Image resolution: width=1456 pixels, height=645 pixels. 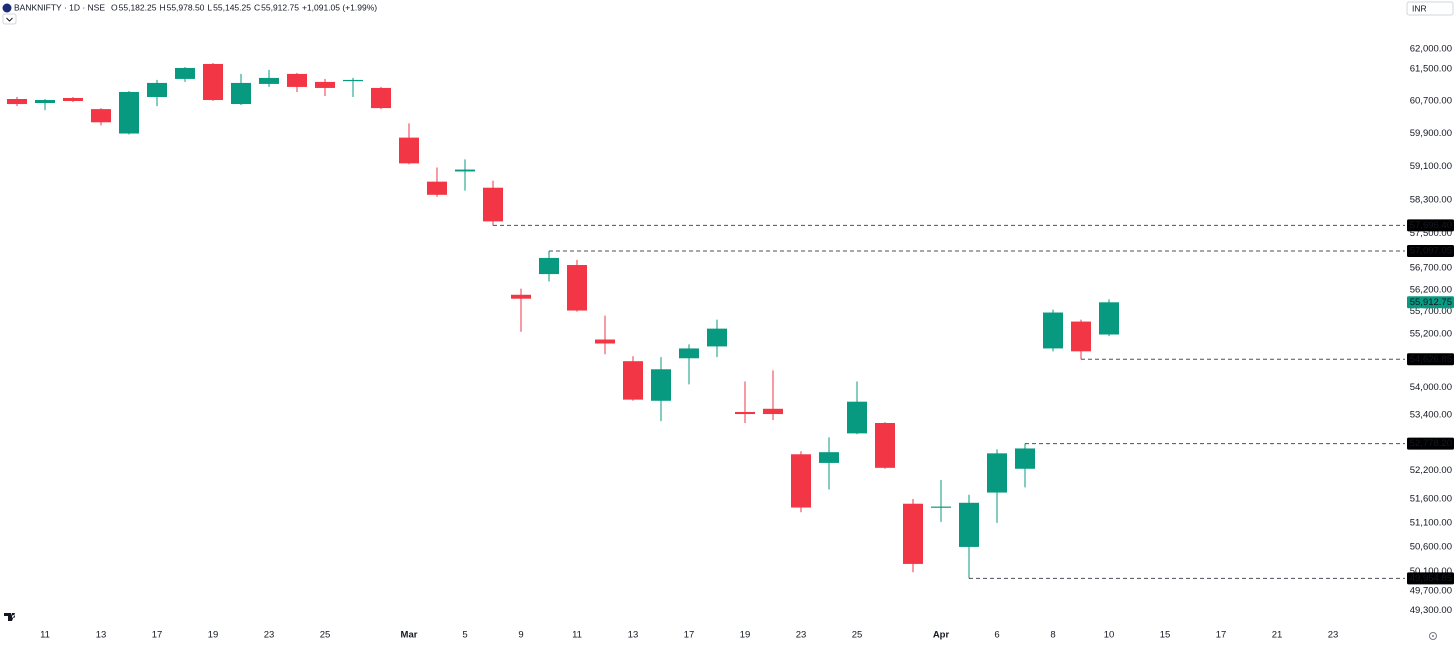 What do you see at coordinates (1431, 387) in the screenshot?
I see `y-tick-label: 54,000.00` at bounding box center [1431, 387].